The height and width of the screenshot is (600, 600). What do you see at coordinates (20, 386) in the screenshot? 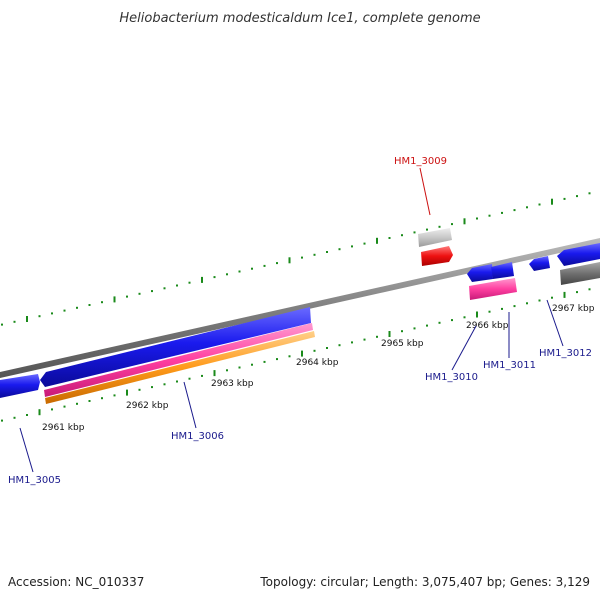
I see `gene-hm1-3005-bar` at bounding box center [20, 386].